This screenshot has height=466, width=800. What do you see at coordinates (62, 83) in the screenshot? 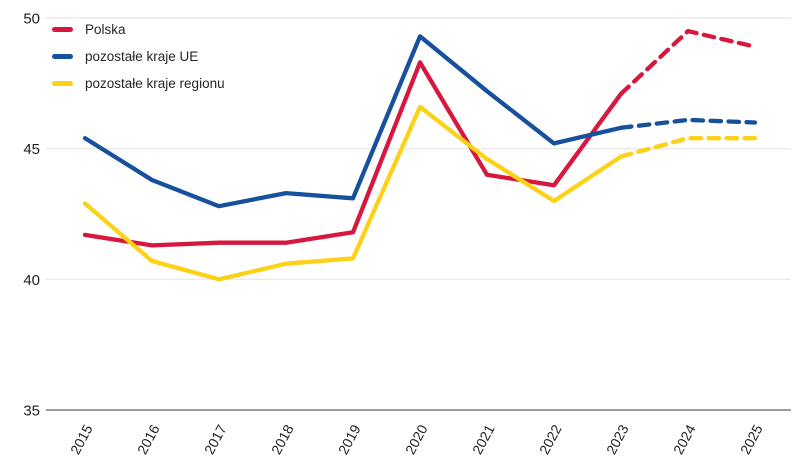
I see `legend-swatch-pozostale-kraje-regionu` at bounding box center [62, 83].